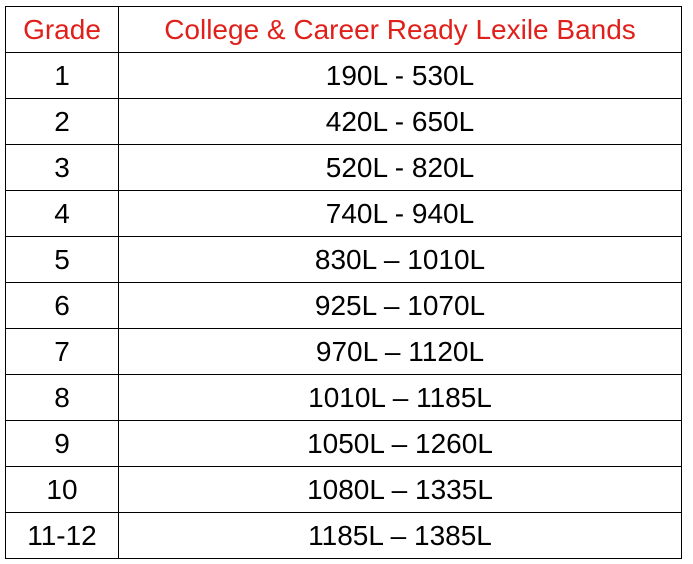 The height and width of the screenshot is (564, 693). Describe the element at coordinates (400, 443) in the screenshot. I see `lexile-band-cell: 1050L – 1260L` at that location.